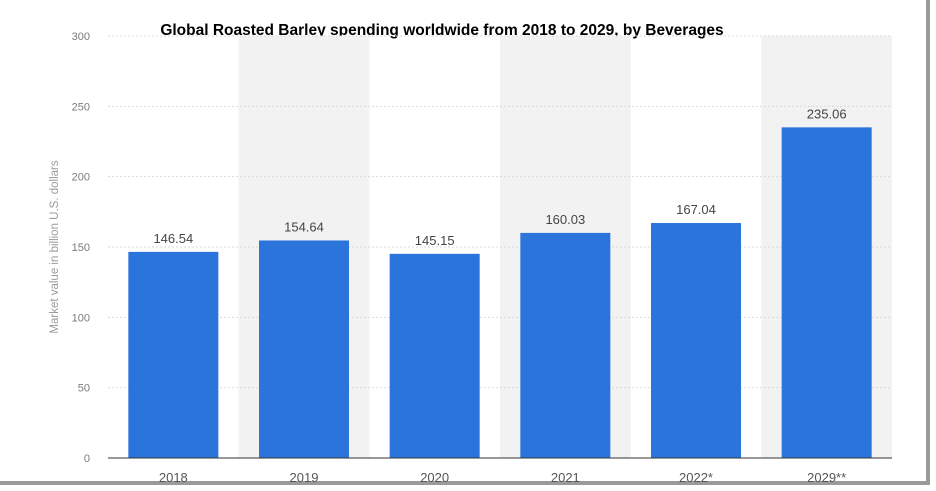 The image size is (936, 491). Describe the element at coordinates (565, 219) in the screenshot. I see `data-label: 160.03` at that location.